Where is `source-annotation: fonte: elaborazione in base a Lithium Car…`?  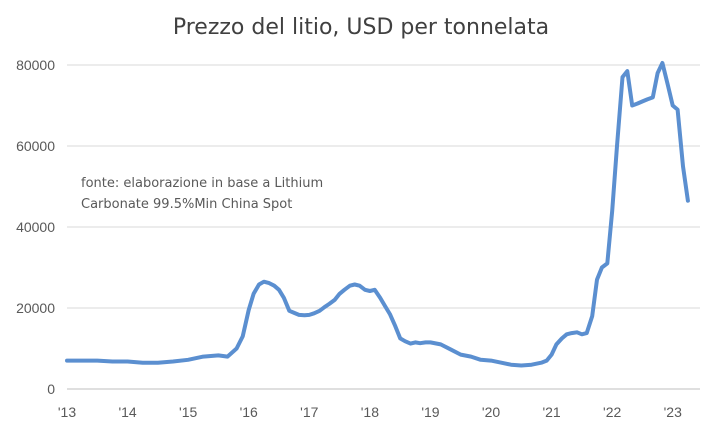 source-annotation: fonte: elaborazione in base a Lithium Car… is located at coordinates (202, 194).